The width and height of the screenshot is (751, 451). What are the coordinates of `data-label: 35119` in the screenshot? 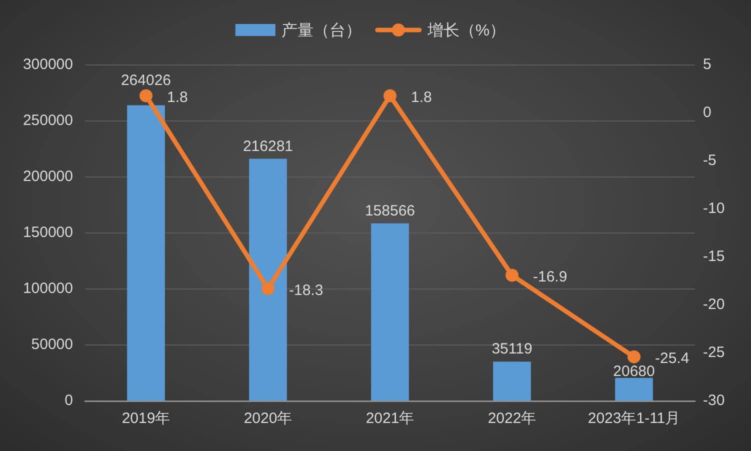 It's located at (512, 349).